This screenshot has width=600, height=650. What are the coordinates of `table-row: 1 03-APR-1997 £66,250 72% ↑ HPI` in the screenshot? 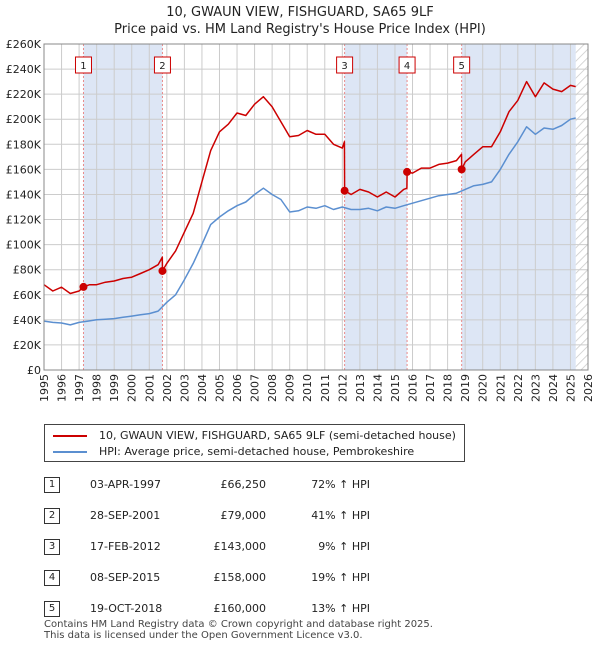 It's located at (300, 485).